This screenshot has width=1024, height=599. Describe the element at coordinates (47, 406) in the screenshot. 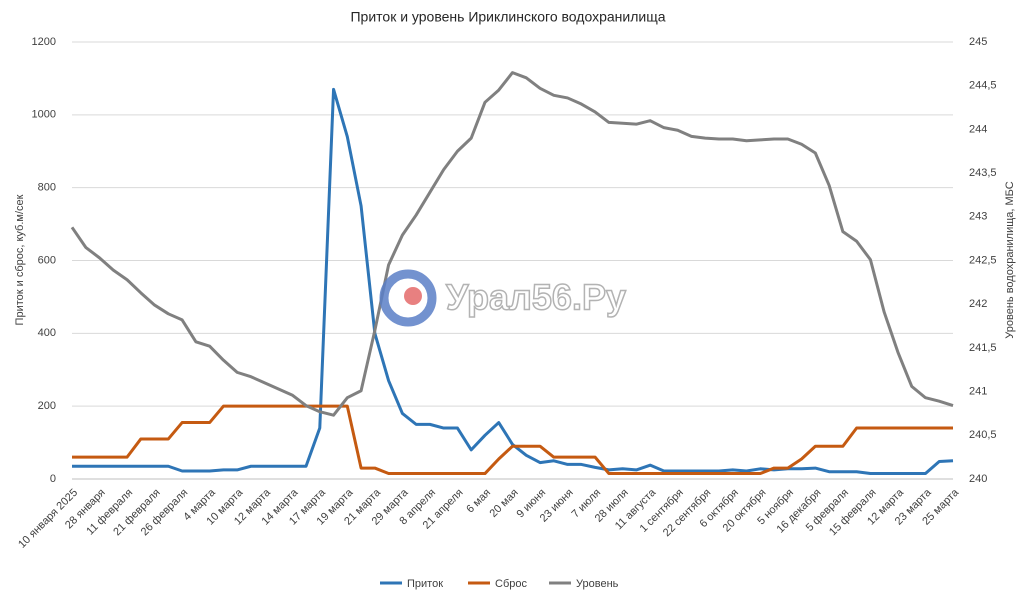

I see `y-tick-label: 200` at that location.